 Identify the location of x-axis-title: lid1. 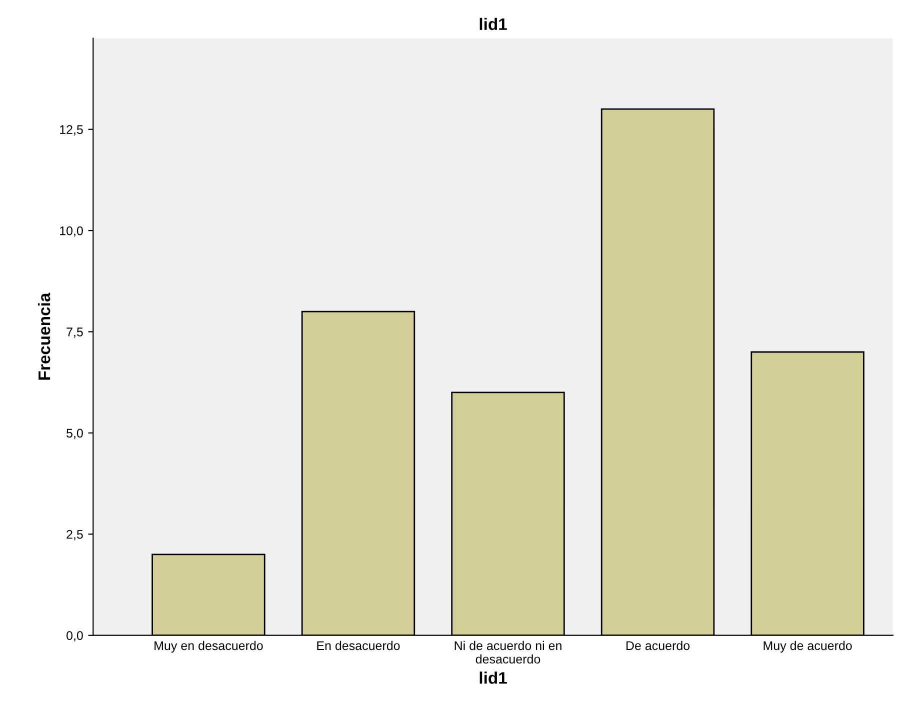
(493, 678).